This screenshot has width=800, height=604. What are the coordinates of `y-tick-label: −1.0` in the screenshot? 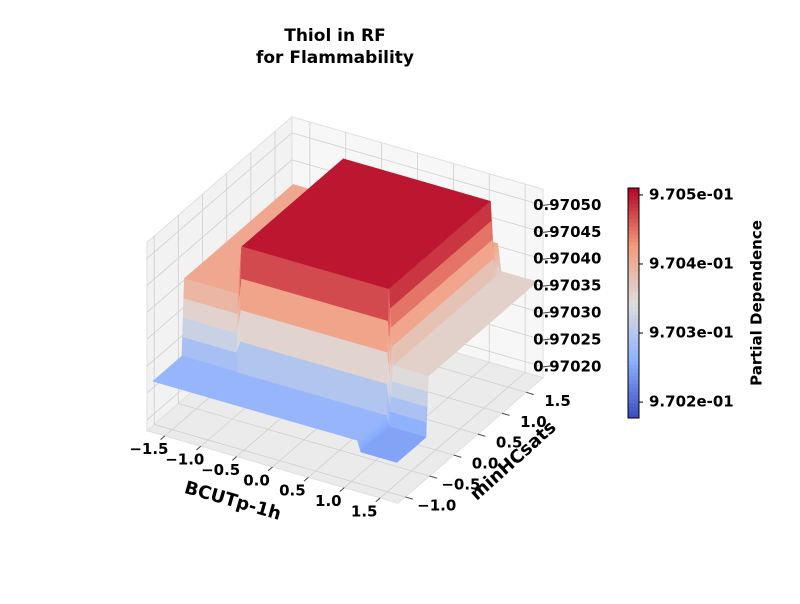 It's located at (436, 506).